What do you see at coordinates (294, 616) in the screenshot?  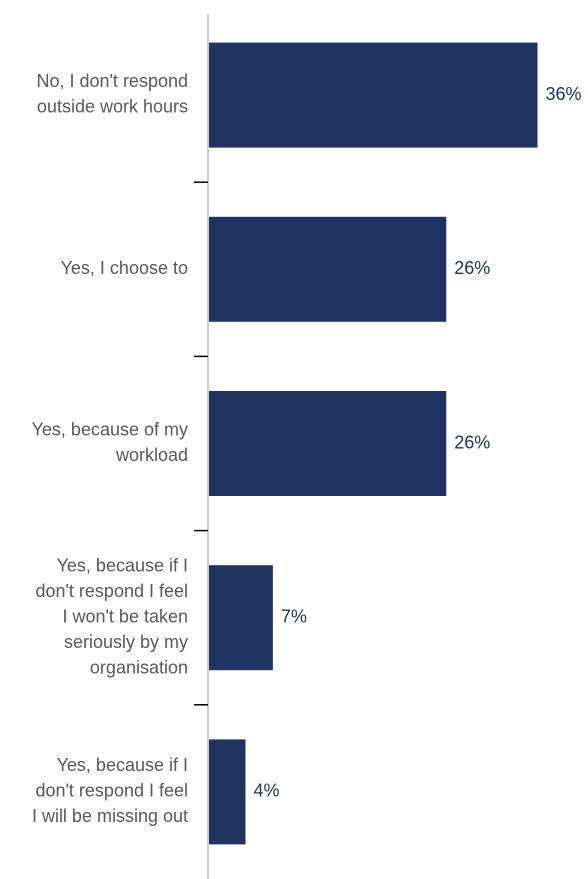 I see `value-label: 7%` at bounding box center [294, 616].